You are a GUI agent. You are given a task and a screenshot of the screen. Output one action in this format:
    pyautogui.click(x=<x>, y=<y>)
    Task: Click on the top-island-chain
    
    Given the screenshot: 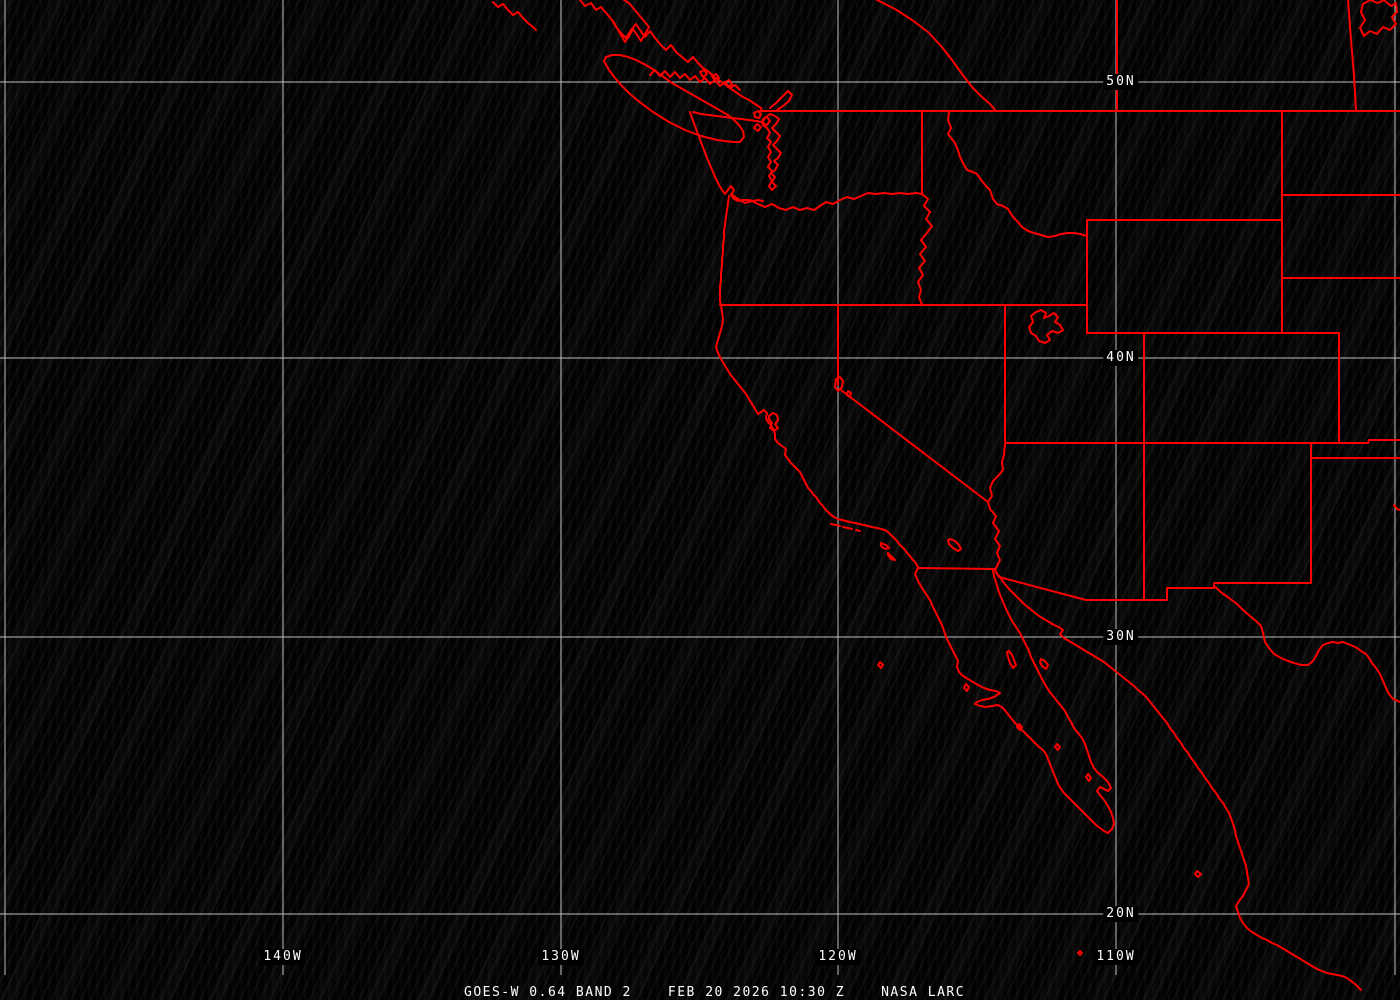 What is the action you would take?
    pyautogui.click(x=514, y=16)
    